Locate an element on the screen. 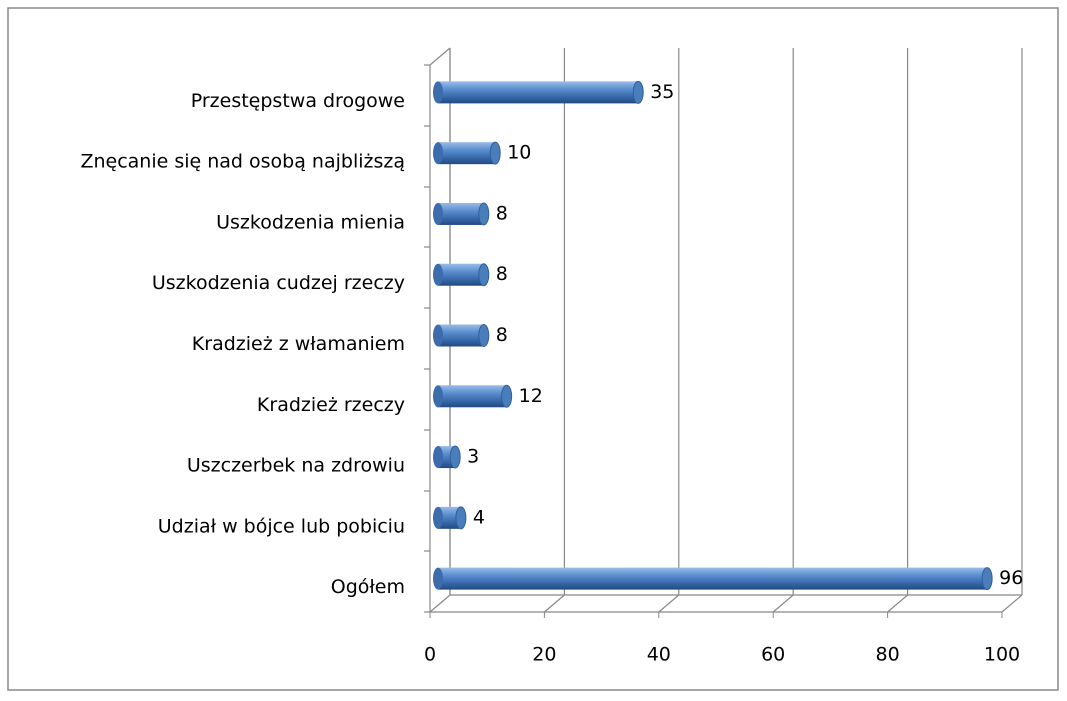 The height and width of the screenshot is (701, 1067). y-tick-label: Ogółem is located at coordinates (368, 587).